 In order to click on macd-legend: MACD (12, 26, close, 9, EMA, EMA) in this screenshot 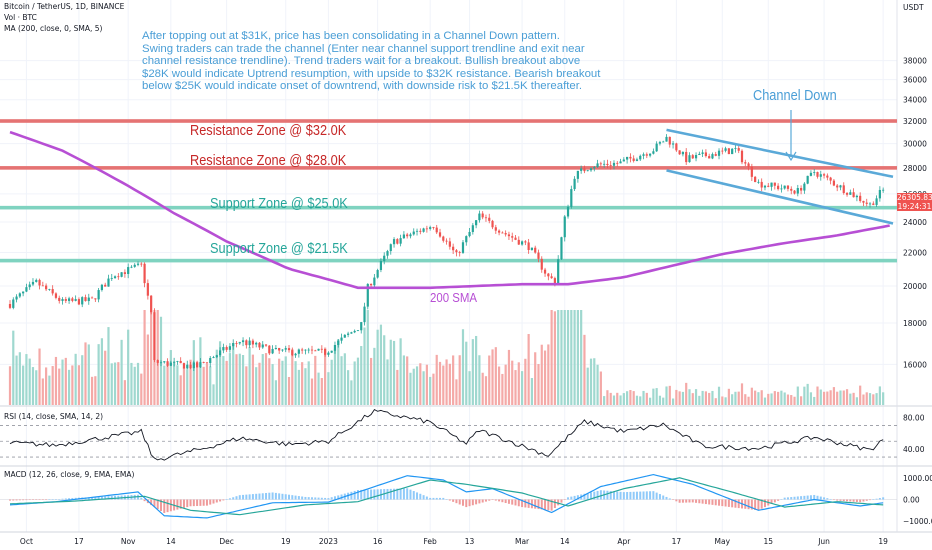, I will do `click(69, 474)`.